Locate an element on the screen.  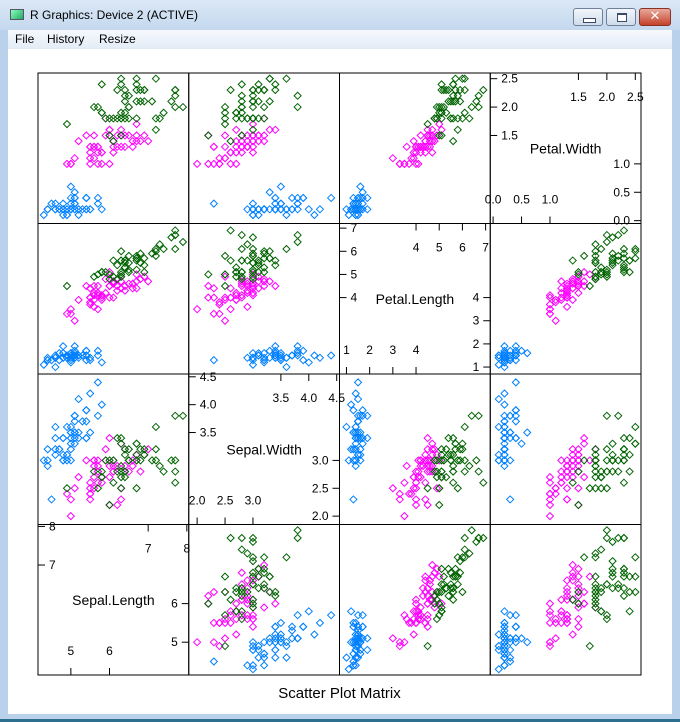
panel-frame is located at coordinates (113, 148).